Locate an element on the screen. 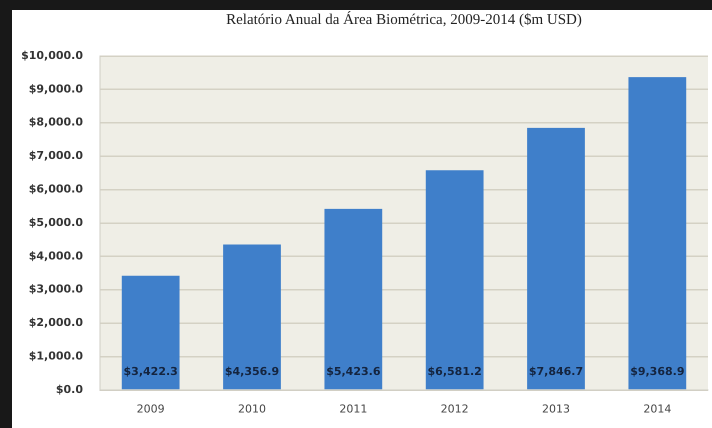  y-tick-label: $2,000.0 is located at coordinates (56, 323).